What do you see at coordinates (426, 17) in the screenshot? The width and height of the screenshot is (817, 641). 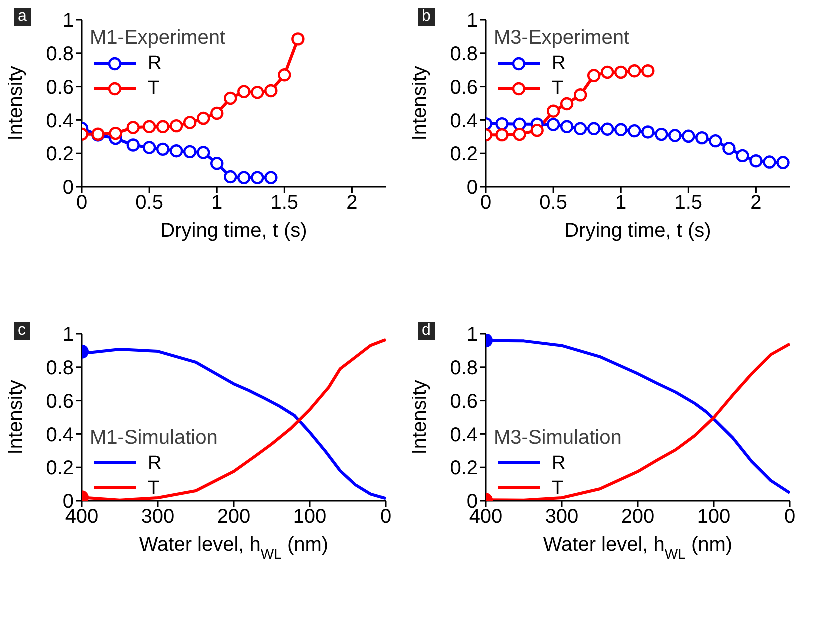 I see `text: b` at bounding box center [426, 17].